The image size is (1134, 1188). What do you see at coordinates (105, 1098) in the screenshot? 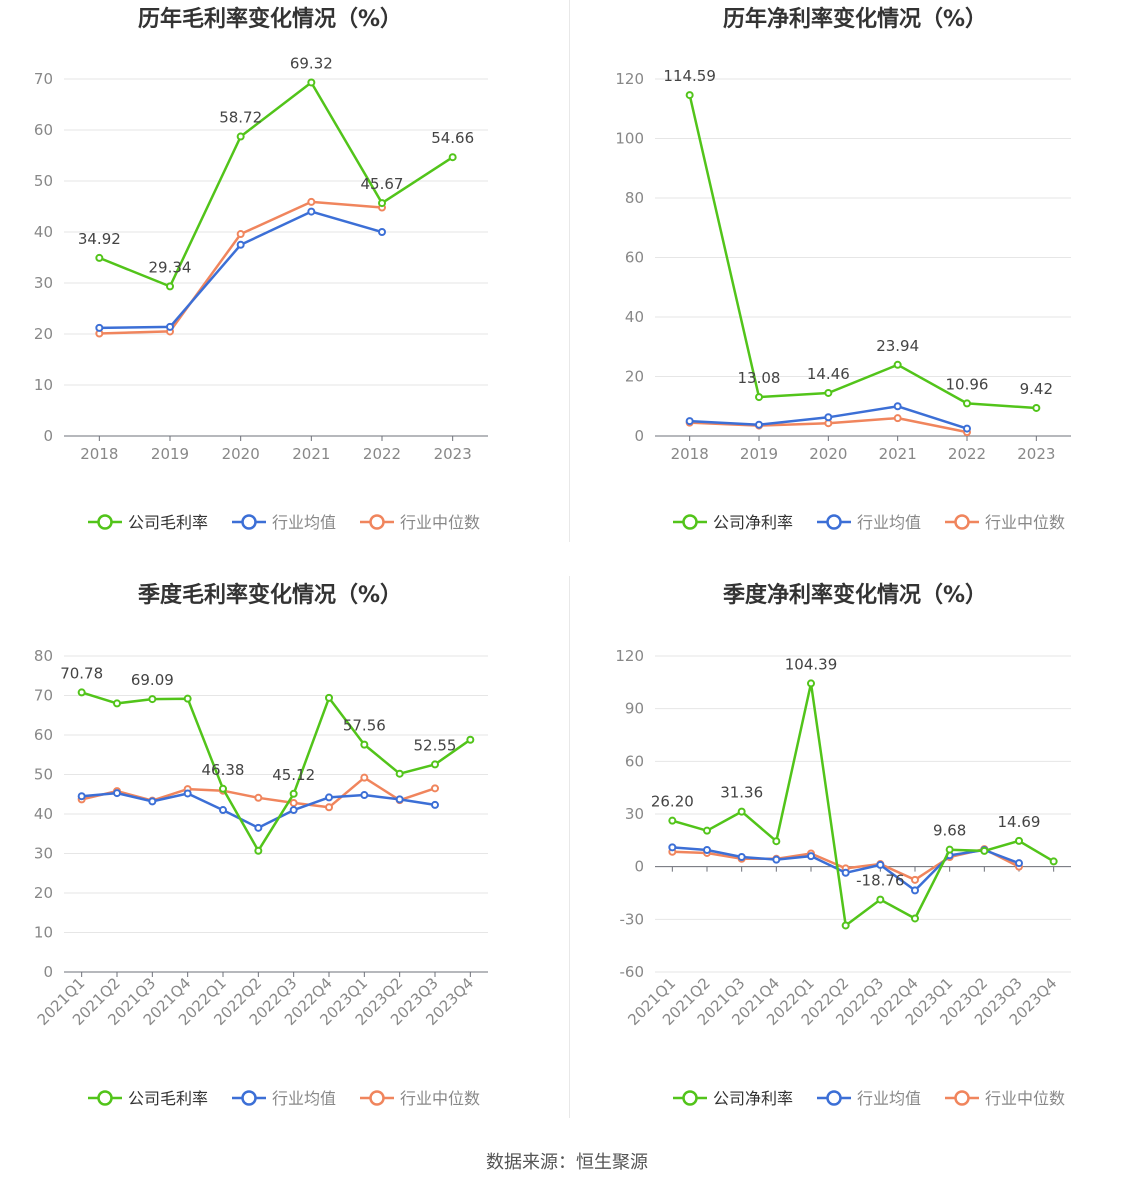
I see `quarterly-gross-legend-marker-company` at bounding box center [105, 1098].